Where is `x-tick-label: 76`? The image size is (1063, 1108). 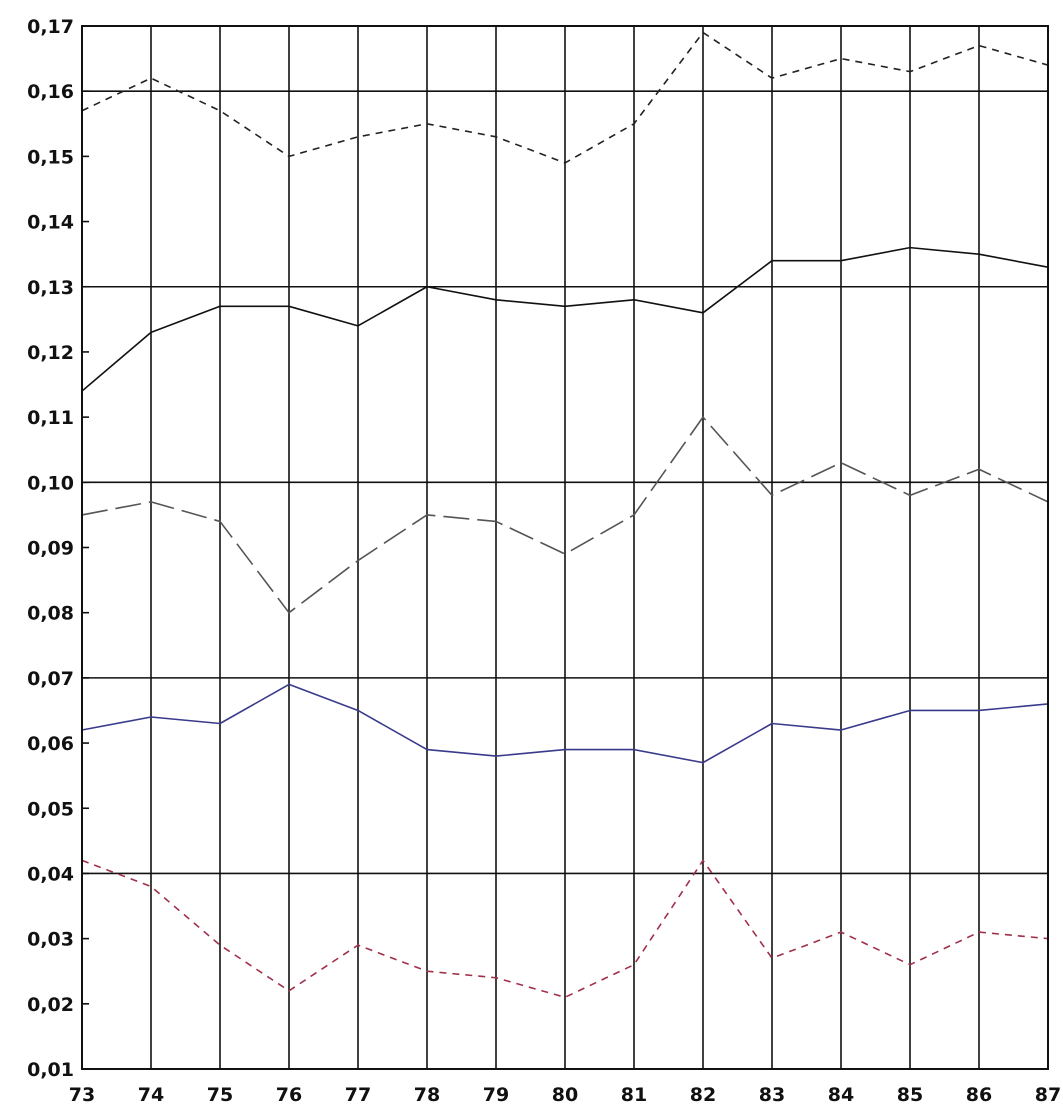 x-tick-label: 76 is located at coordinates (289, 1095).